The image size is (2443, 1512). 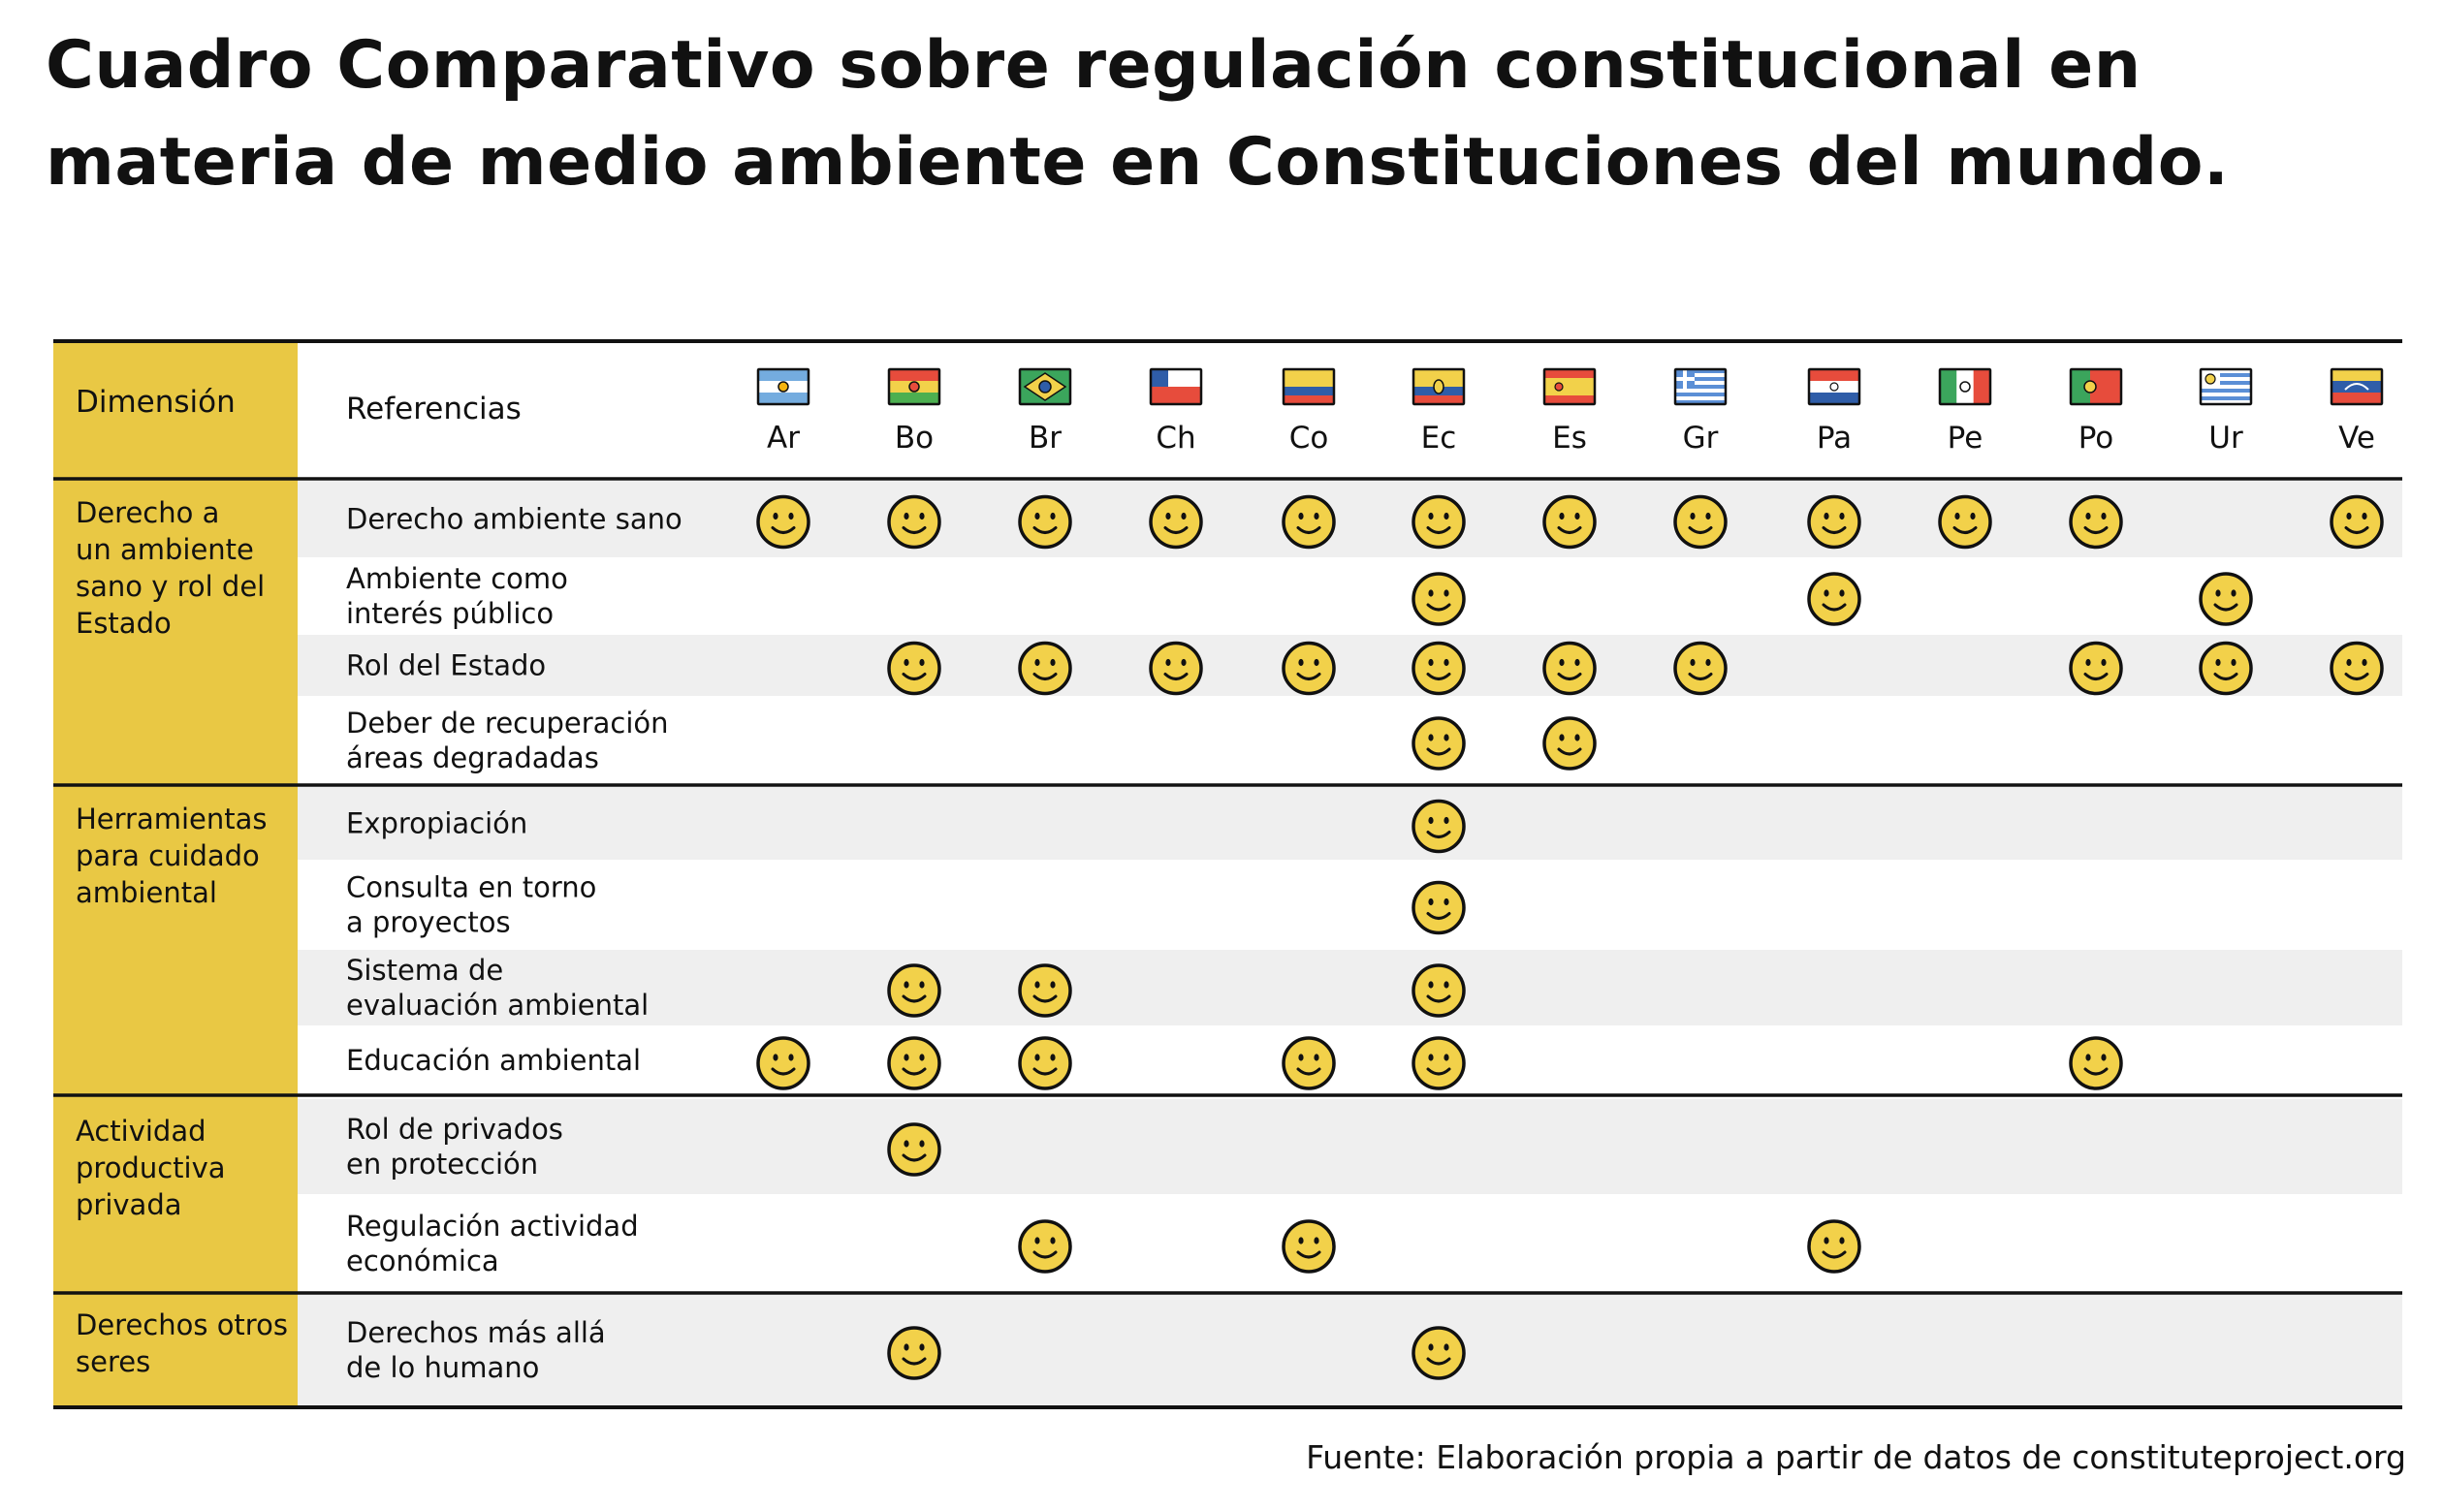 What do you see at coordinates (172, 819) in the screenshot?
I see `dimension-label: Herramientas` at bounding box center [172, 819].